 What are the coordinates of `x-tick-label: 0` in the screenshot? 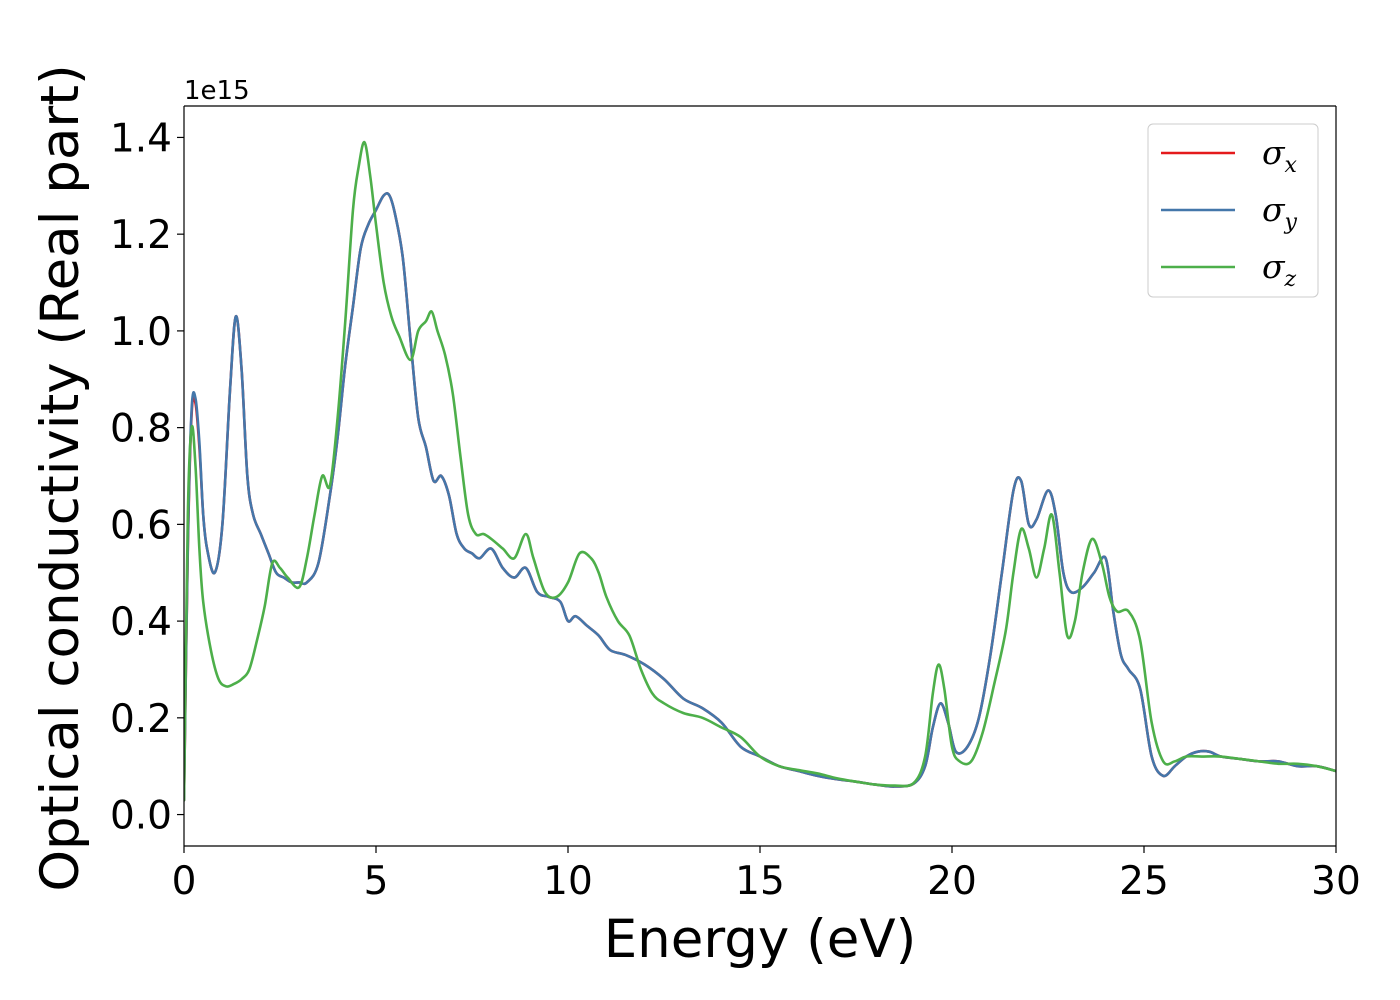 It's located at (184, 881).